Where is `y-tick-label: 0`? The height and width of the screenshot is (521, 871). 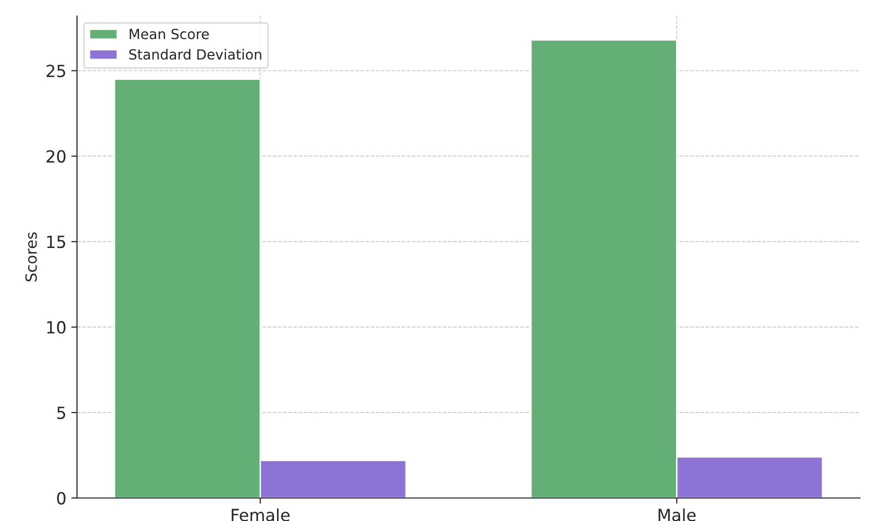 y-tick-label: 0 is located at coordinates (61, 498).